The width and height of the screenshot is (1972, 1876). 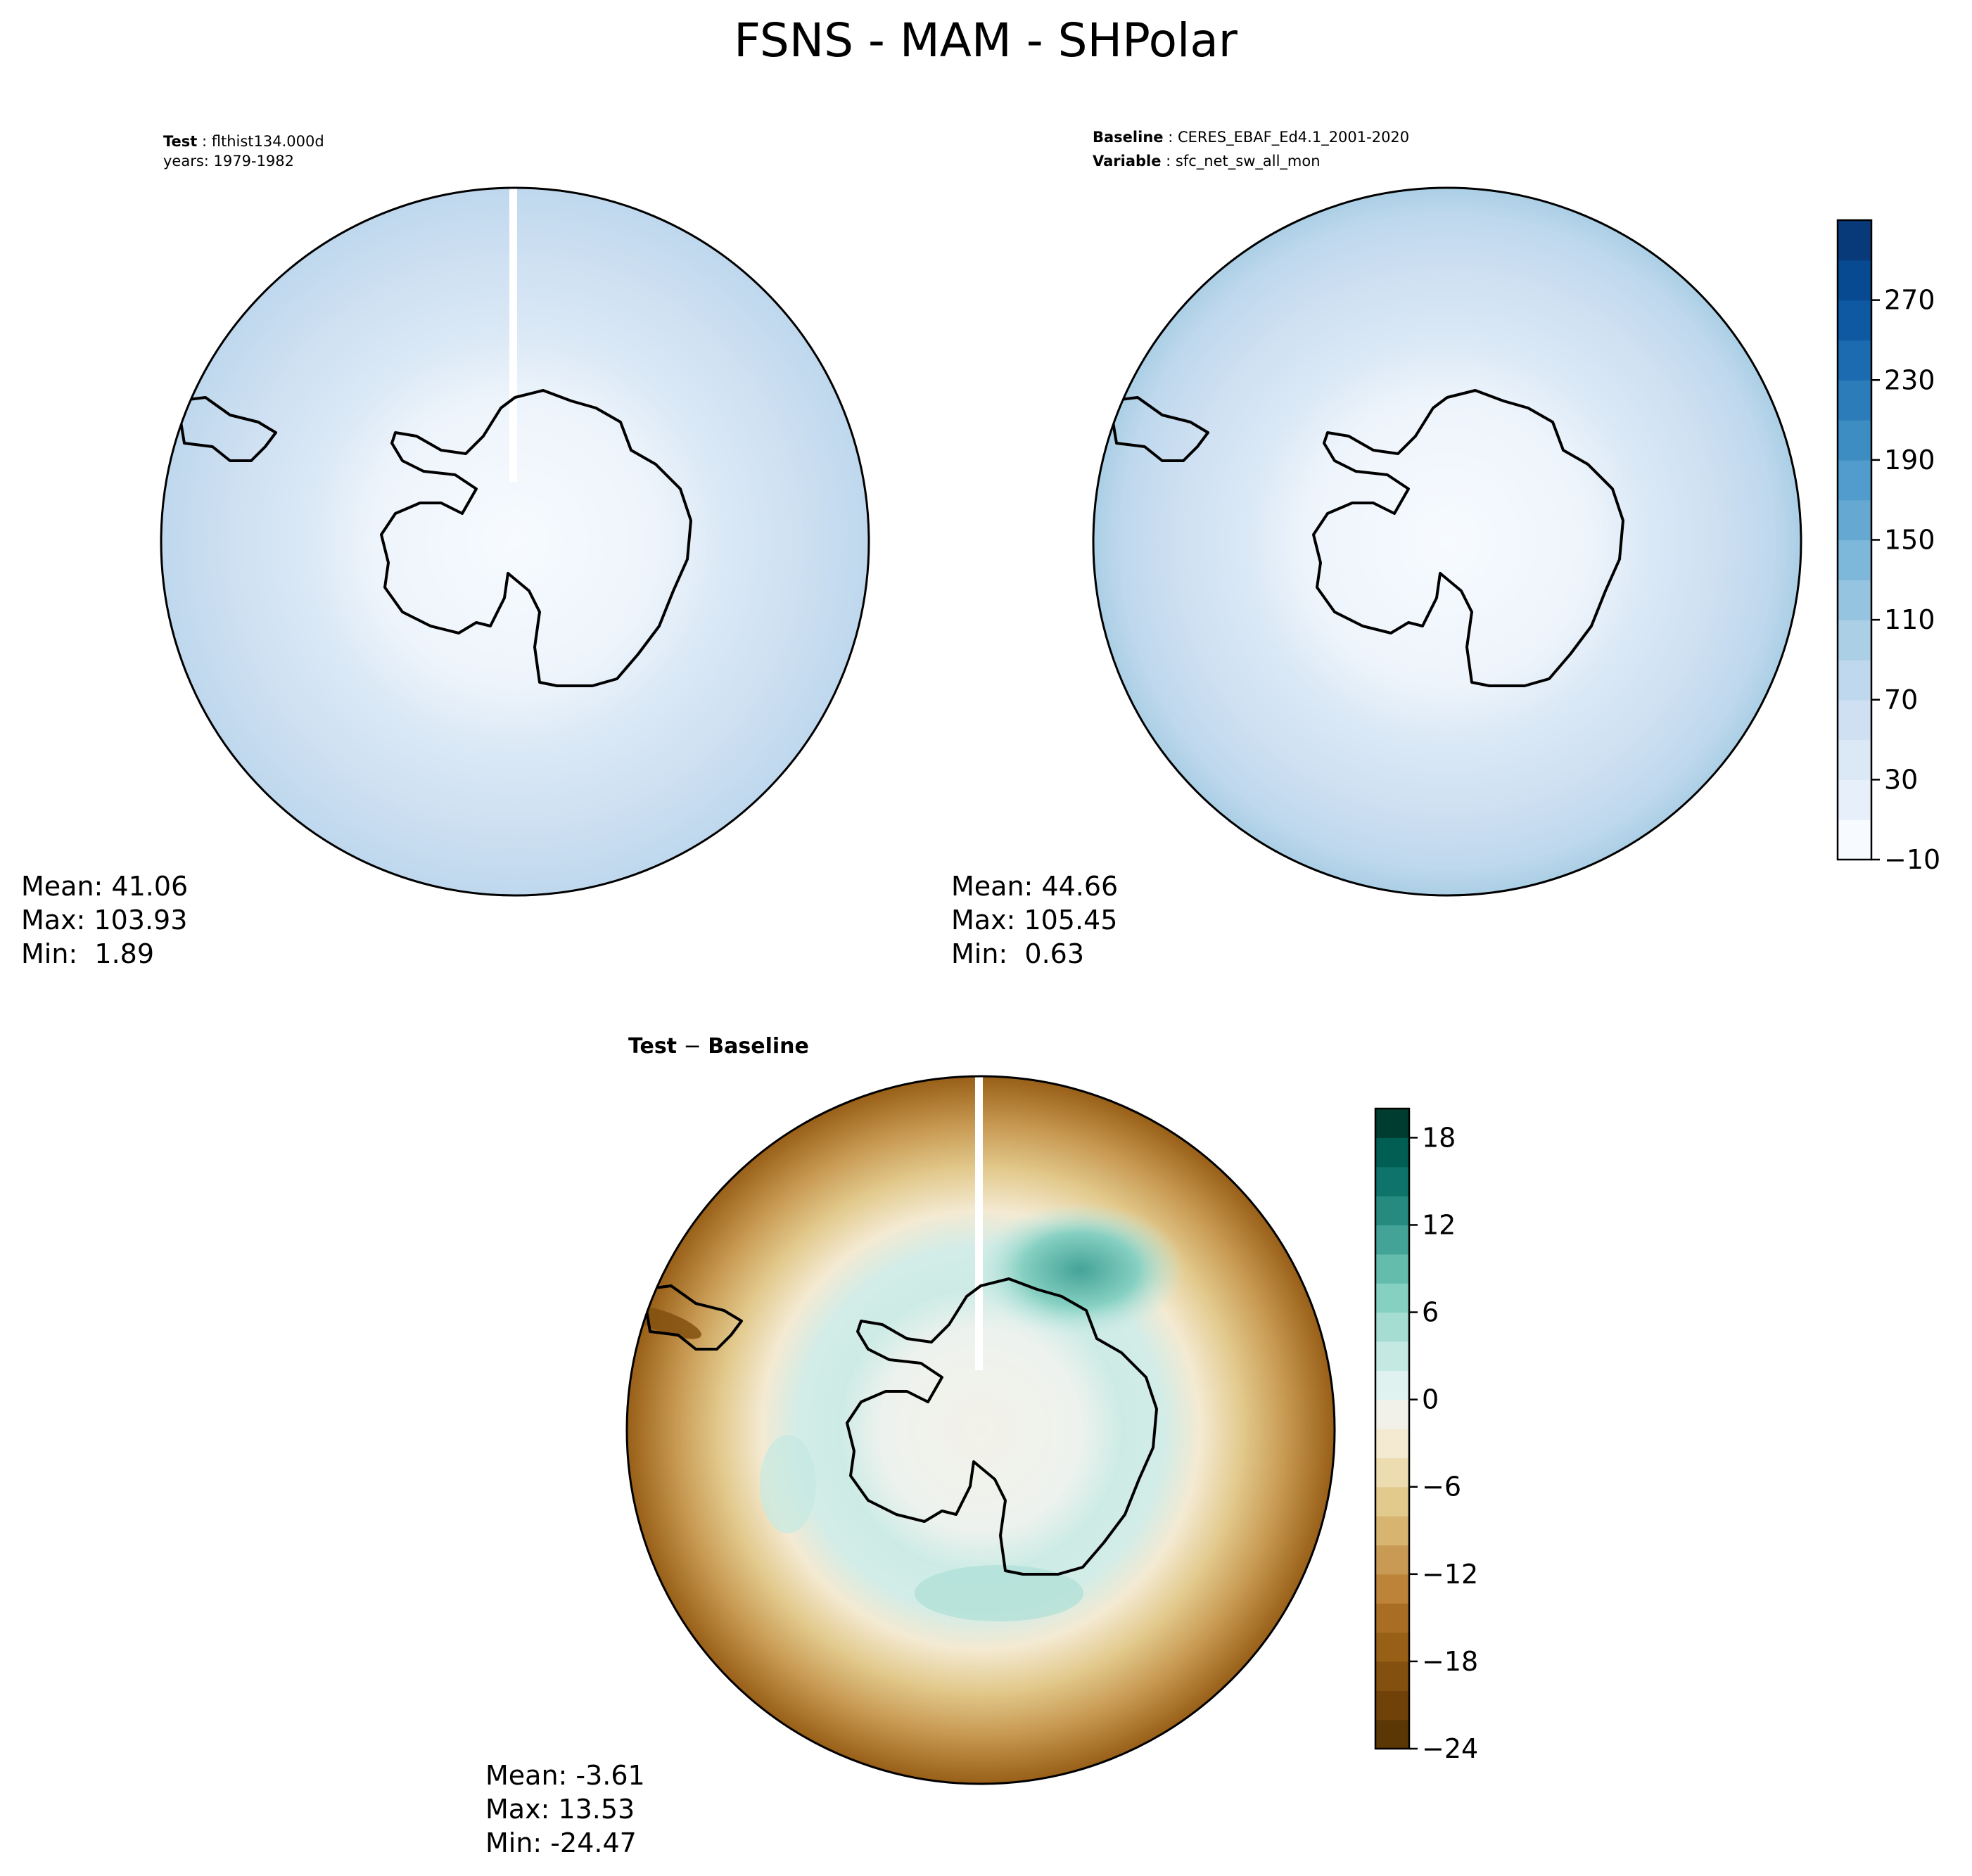 What do you see at coordinates (1901, 779) in the screenshot?
I see `main-colorbar-tick-label: 30` at bounding box center [1901, 779].